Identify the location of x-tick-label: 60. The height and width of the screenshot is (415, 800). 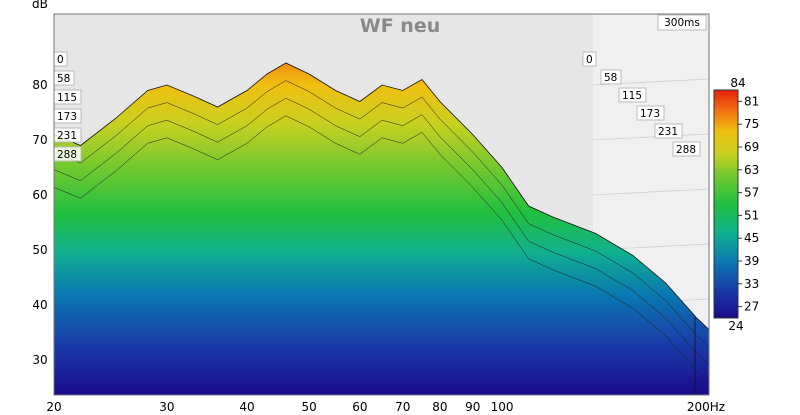
(359, 407).